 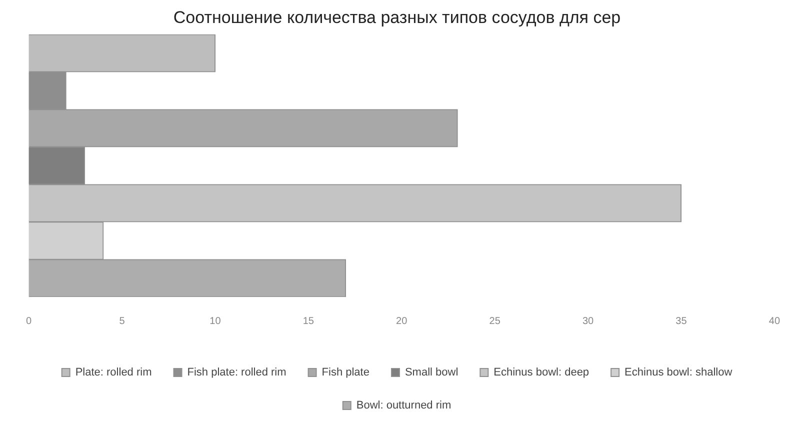 I want to click on x-tick-label: 30, so click(x=588, y=321).